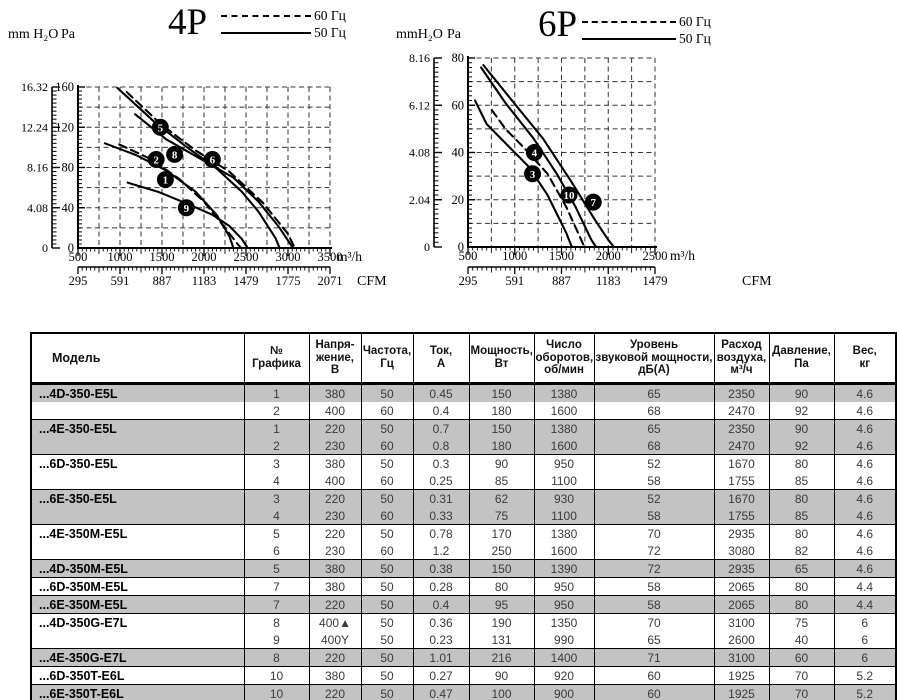 The height and width of the screenshot is (700, 897). What do you see at coordinates (335, 481) in the screenshot?
I see `data-cell: 400` at bounding box center [335, 481].